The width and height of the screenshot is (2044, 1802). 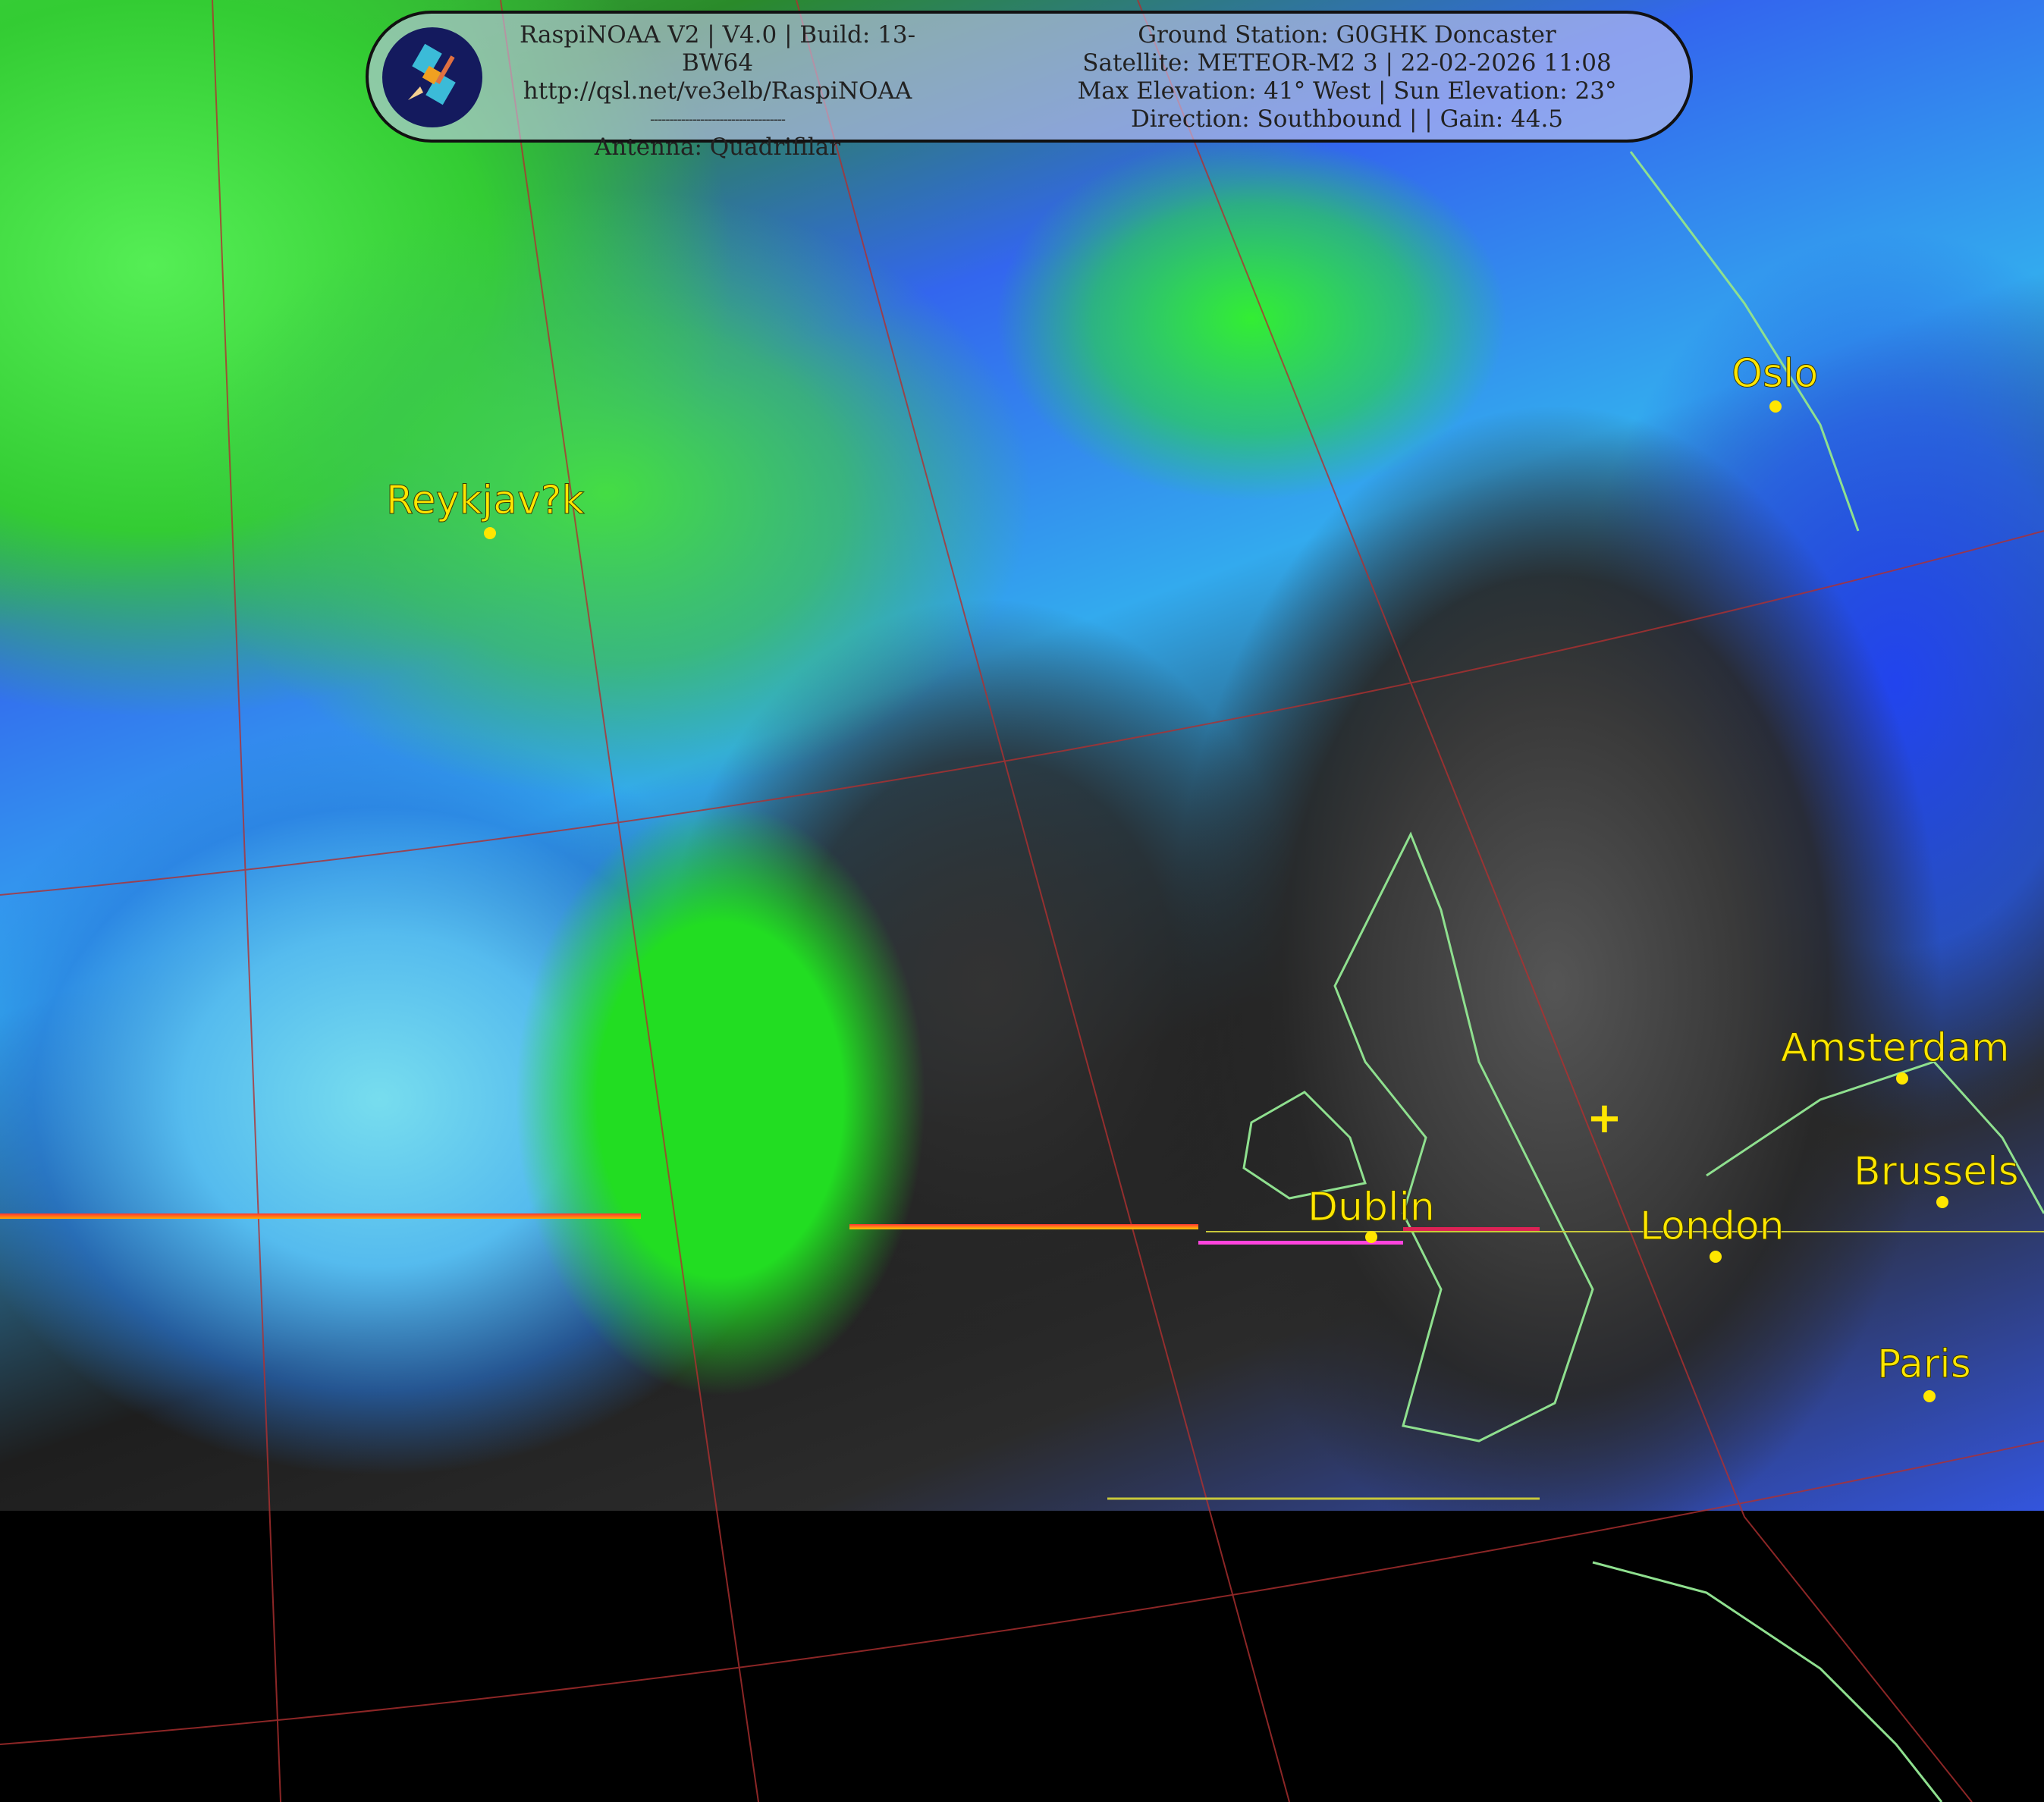 What do you see at coordinates (1347, 35) in the screenshot?
I see `ground-station: Ground Station: G0GHK Doncaster` at bounding box center [1347, 35].